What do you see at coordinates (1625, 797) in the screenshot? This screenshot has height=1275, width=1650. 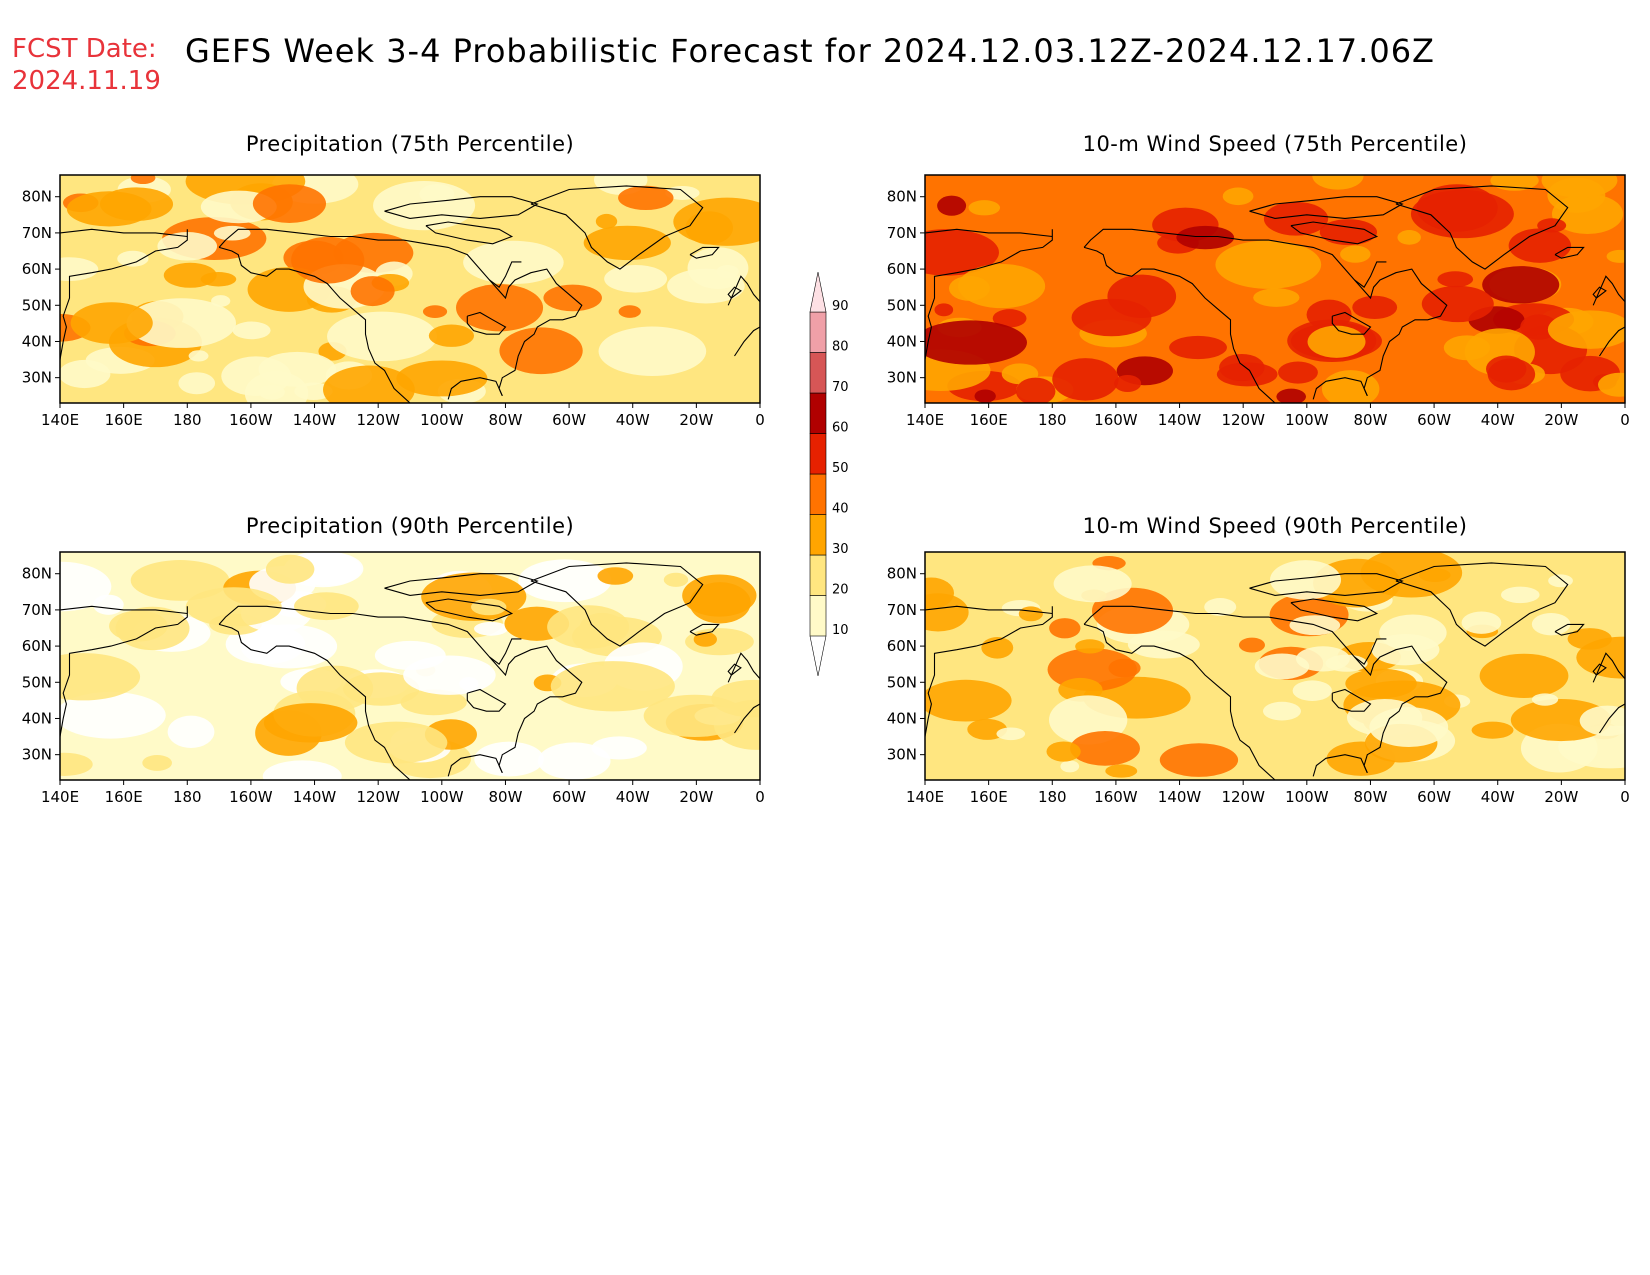 I see `x-tick-label: 0` at bounding box center [1625, 797].